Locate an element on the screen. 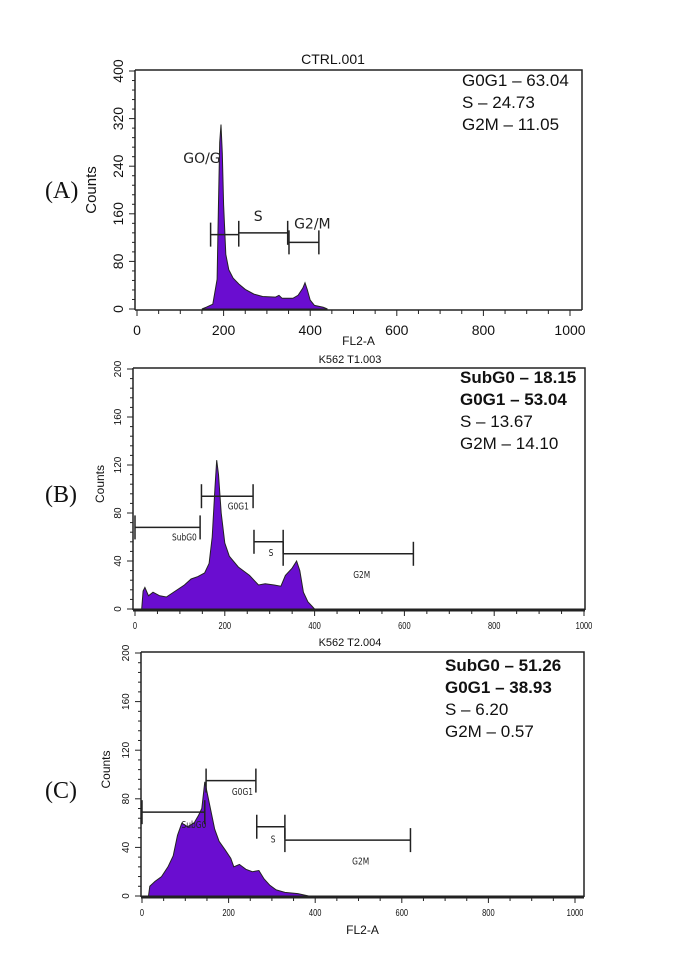 This screenshot has height=980, width=700. y-tick-label: 240 is located at coordinates (118, 166).